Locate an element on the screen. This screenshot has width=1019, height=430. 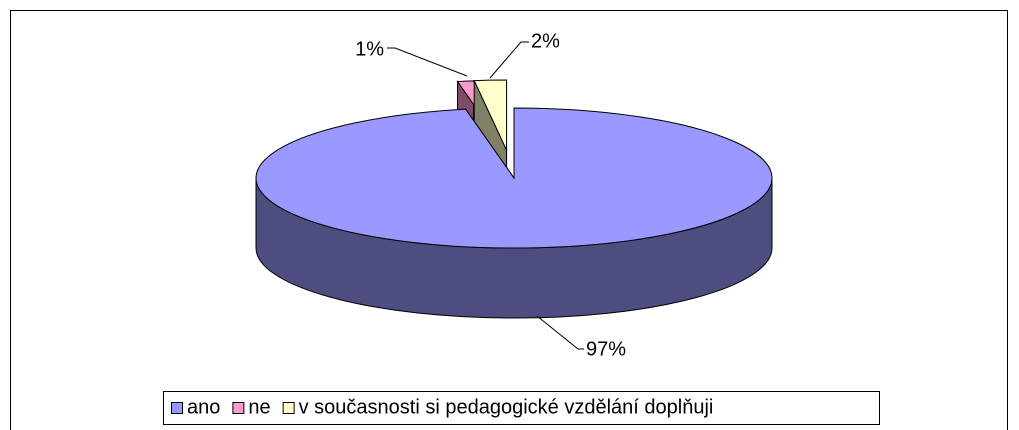
data-label: 97% is located at coordinates (606, 349).